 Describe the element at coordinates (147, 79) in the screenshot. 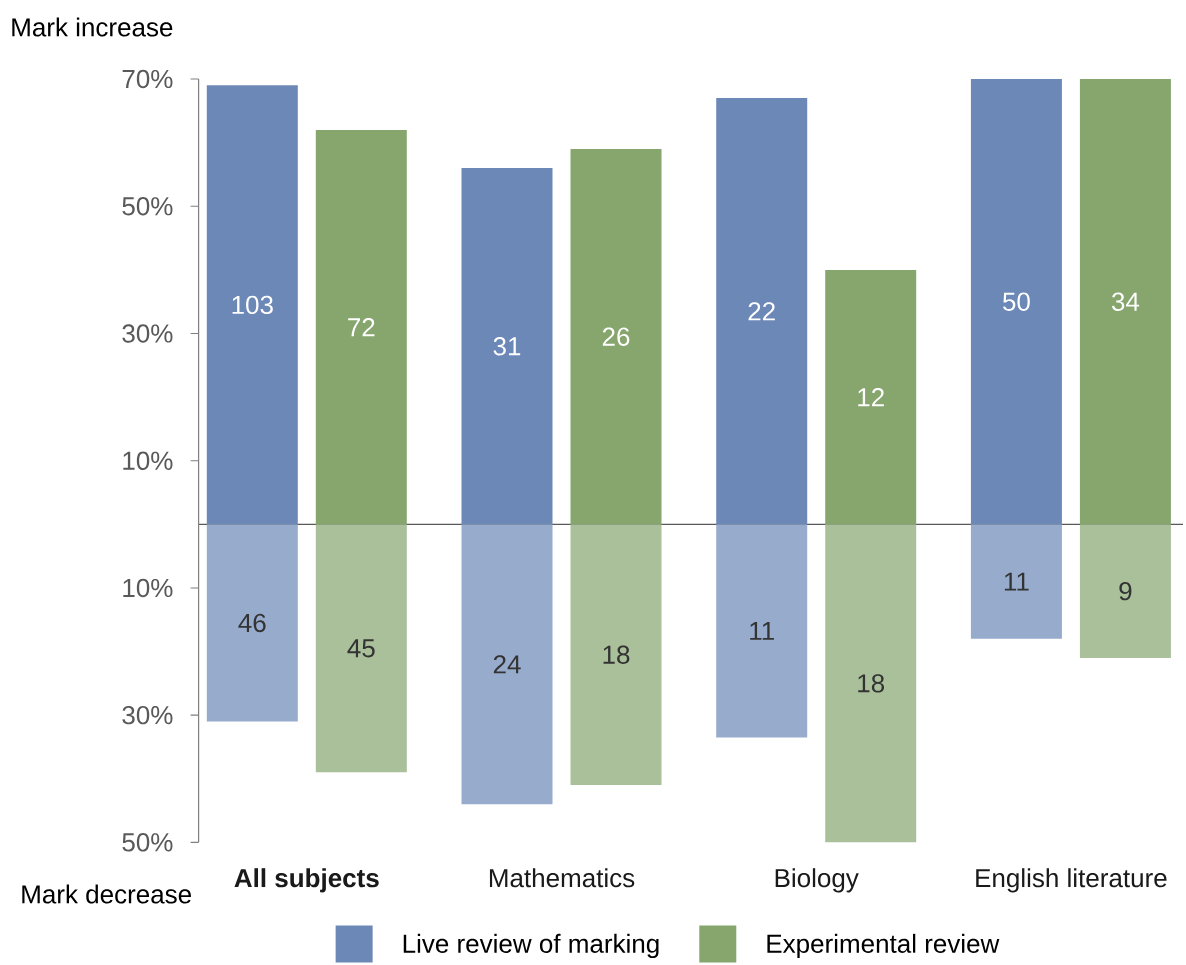

I see `y-tick-label: 70%` at that location.